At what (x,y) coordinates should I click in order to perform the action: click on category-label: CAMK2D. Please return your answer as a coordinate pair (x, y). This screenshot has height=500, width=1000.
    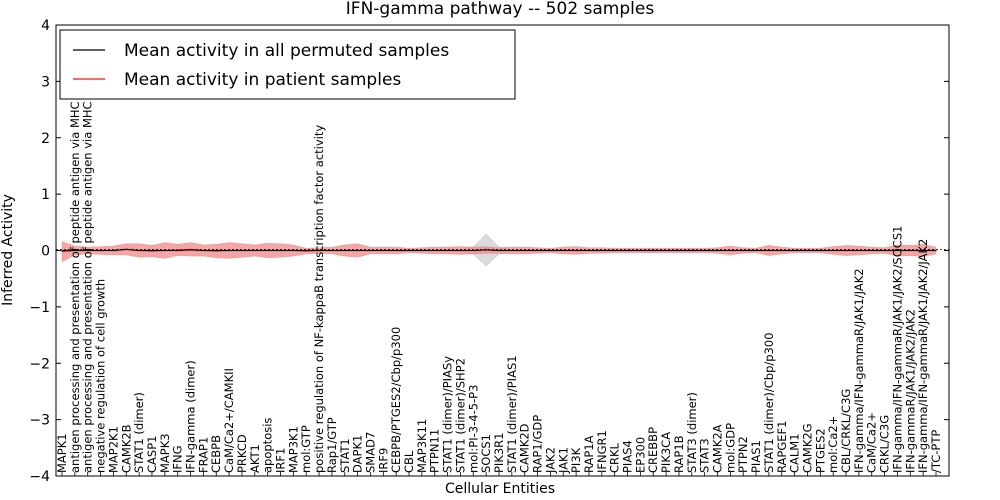
    Looking at the image, I should click on (525, 448).